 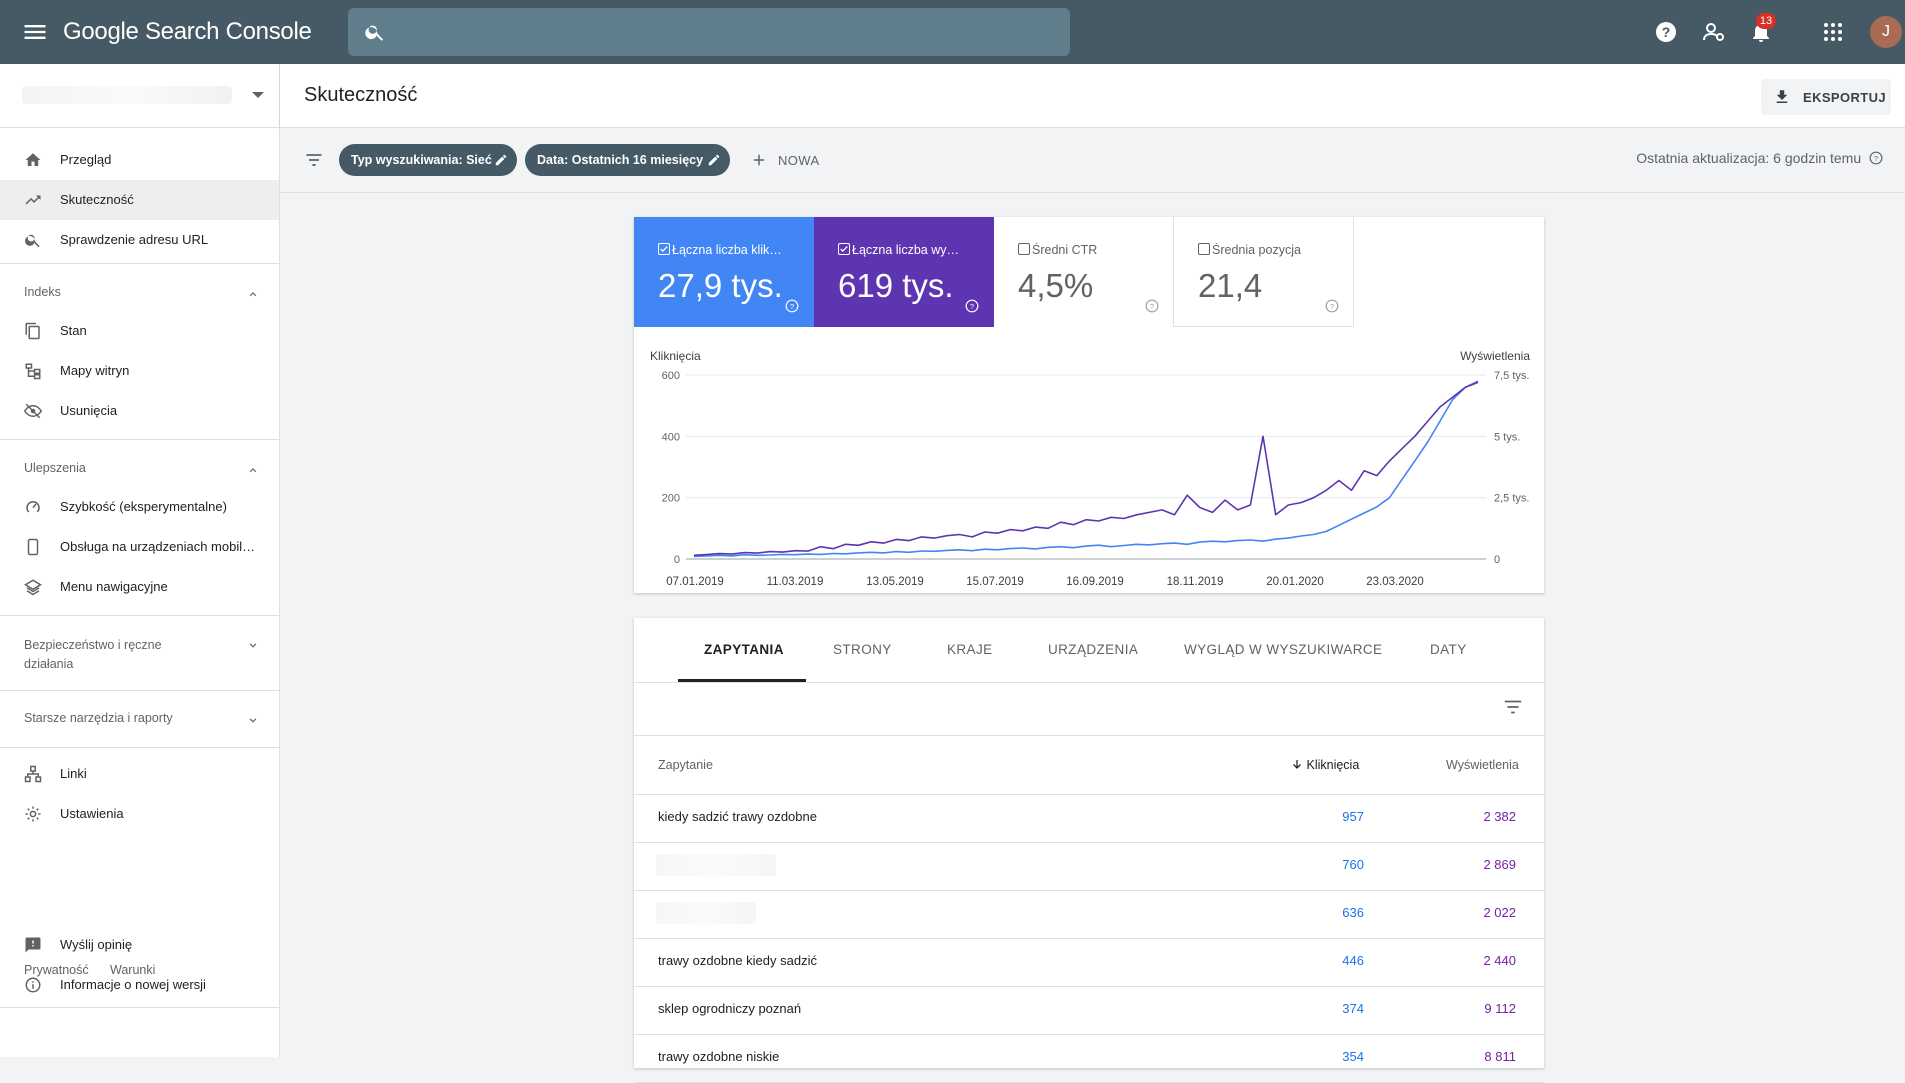 I want to click on sidebar-item-breadcrumbs: Menu nawigacyjne, so click(x=139, y=587).